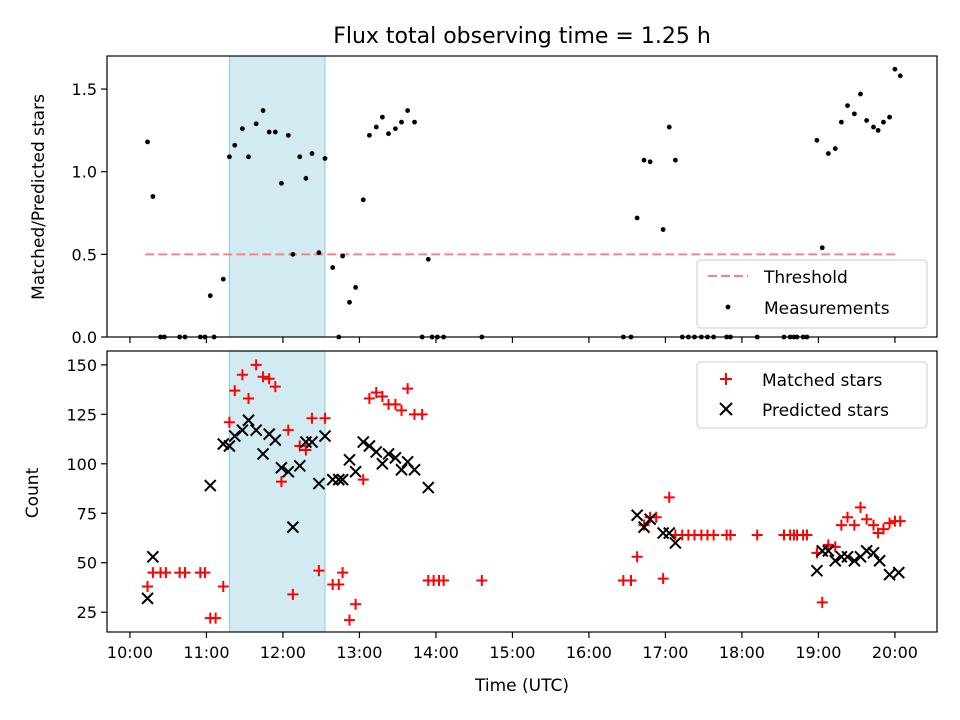 This screenshot has width=960, height=720. What do you see at coordinates (277, 491) in the screenshot?
I see `bot-shaded-region` at bounding box center [277, 491].